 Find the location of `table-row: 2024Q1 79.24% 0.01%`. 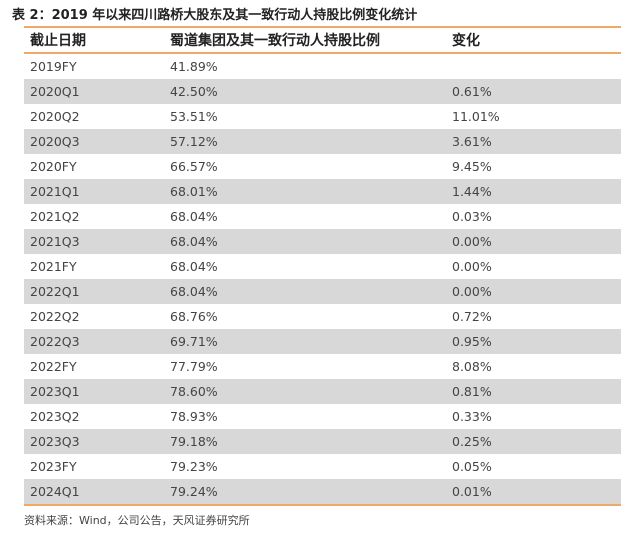

table-row: 2024Q1 79.24% 0.01% is located at coordinates (322, 491).